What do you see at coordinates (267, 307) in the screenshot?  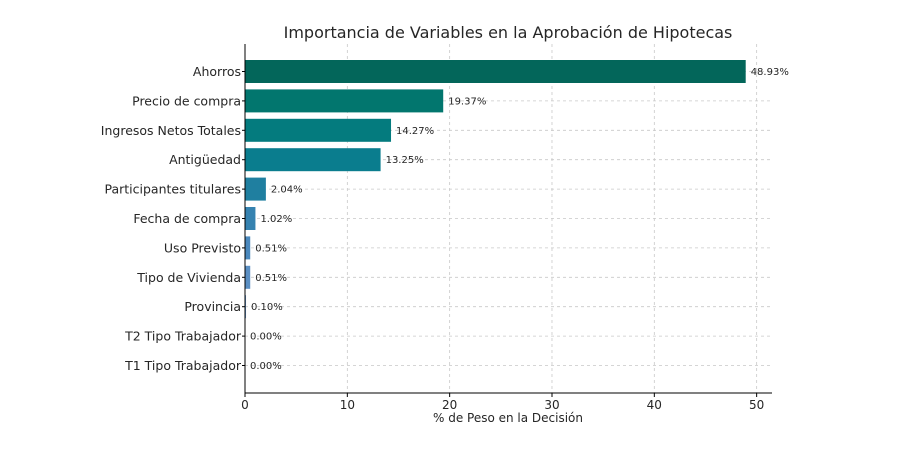 I see `data-label: 0.10%` at bounding box center [267, 307].